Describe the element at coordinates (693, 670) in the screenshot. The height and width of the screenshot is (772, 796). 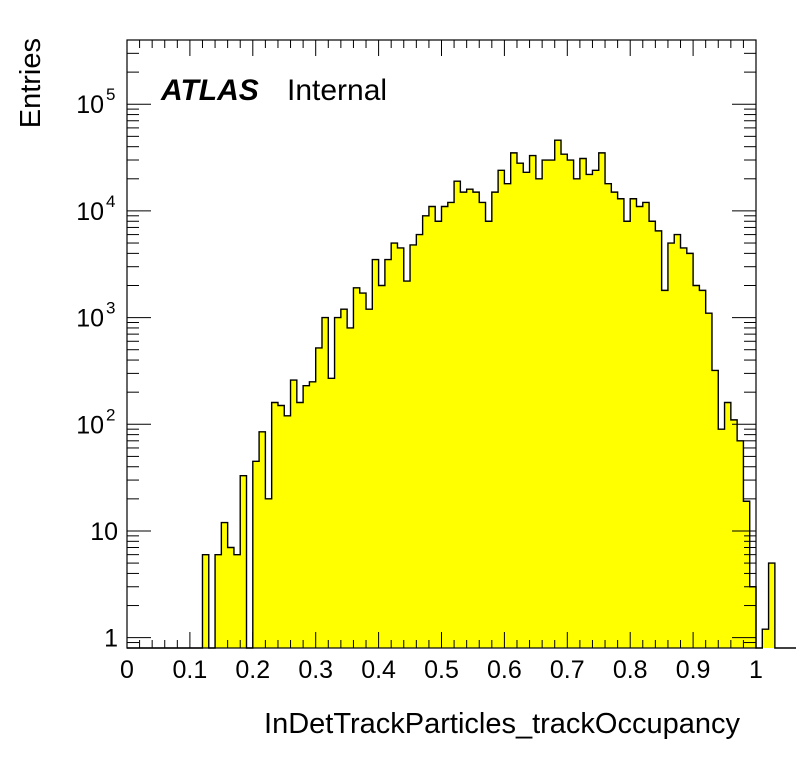
I see `x-tick-label: 0.9` at that location.